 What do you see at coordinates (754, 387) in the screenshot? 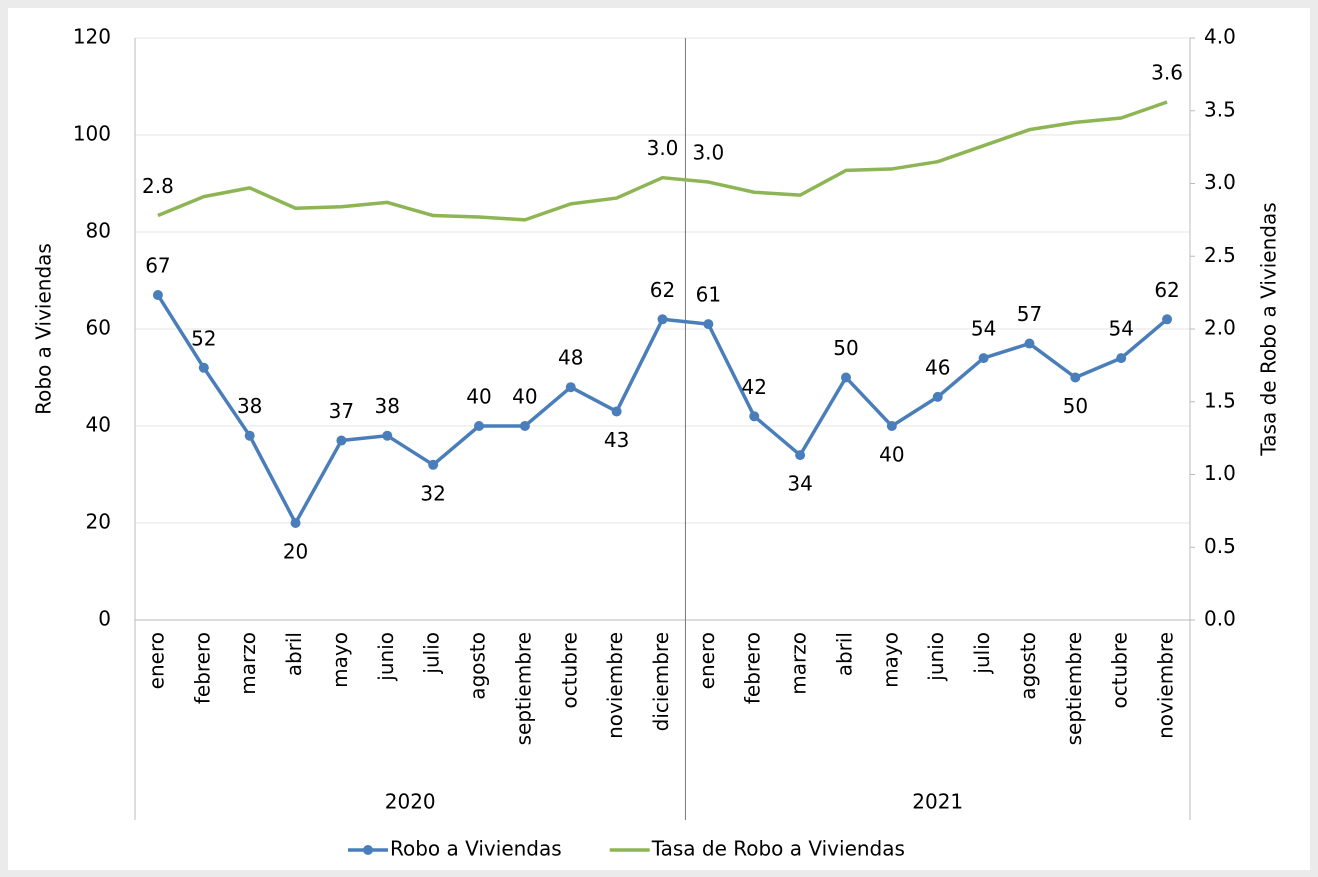
I see `data-label: 42` at bounding box center [754, 387].